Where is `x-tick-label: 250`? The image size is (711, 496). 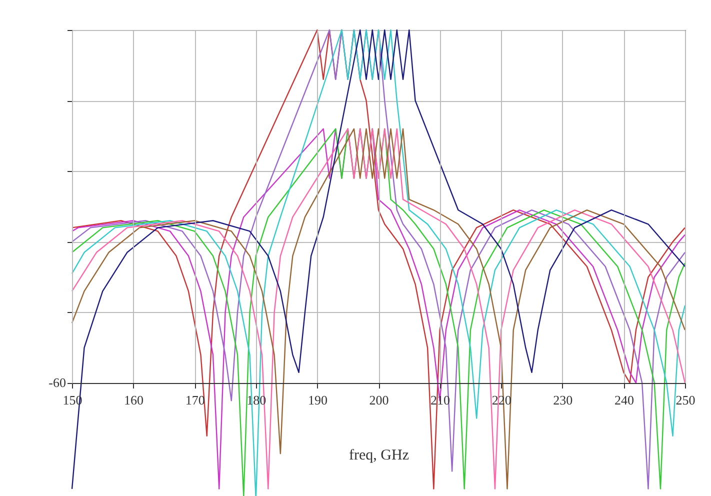 x-tick-label: 250 is located at coordinates (686, 400).